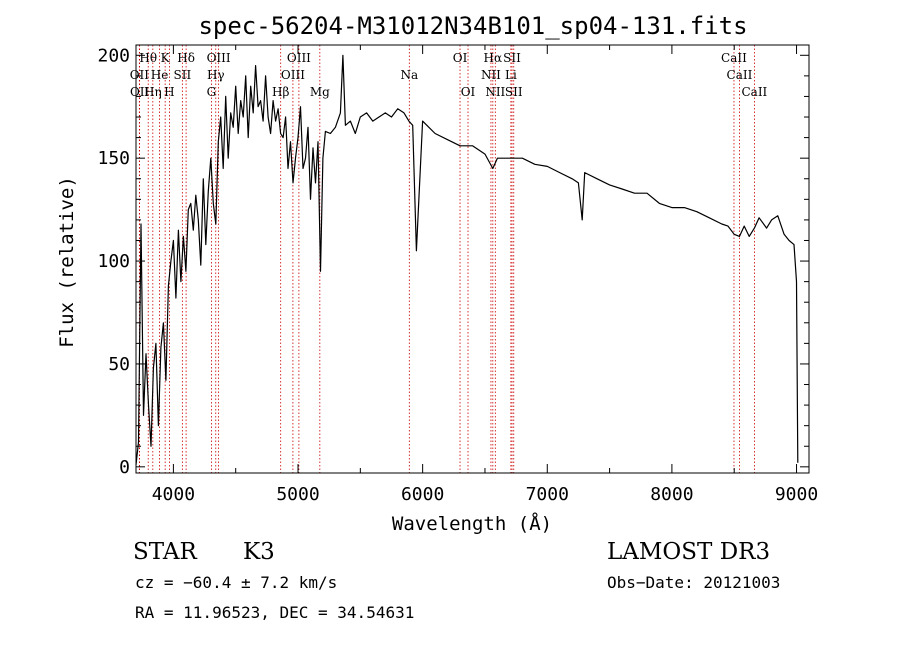 The height and width of the screenshot is (649, 900). I want to click on spectral-line-label: Hθ, so click(148, 58).